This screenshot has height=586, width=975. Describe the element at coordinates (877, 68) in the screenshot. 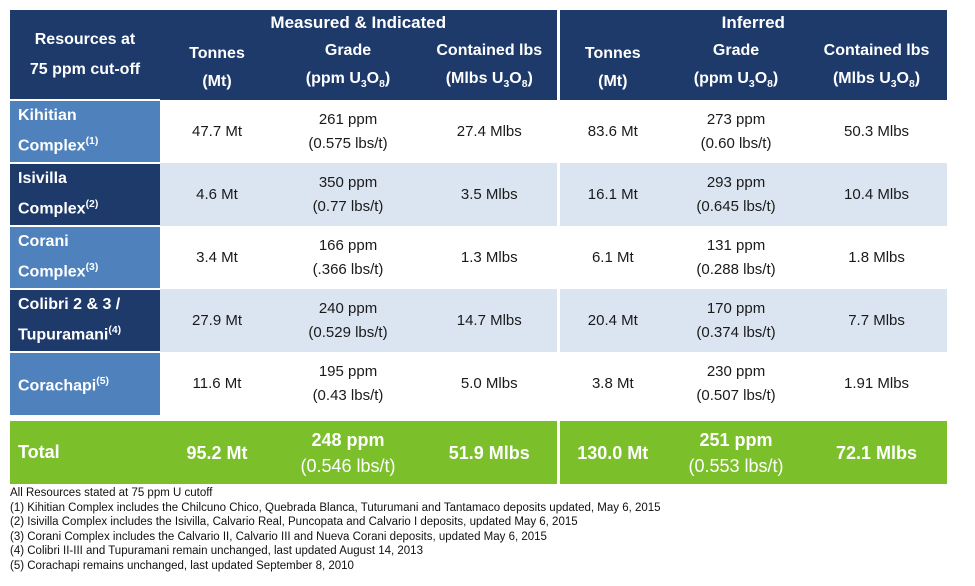

I see `col-inf-lbs: Contained lbs (Mlbs U3O8)` at that location.